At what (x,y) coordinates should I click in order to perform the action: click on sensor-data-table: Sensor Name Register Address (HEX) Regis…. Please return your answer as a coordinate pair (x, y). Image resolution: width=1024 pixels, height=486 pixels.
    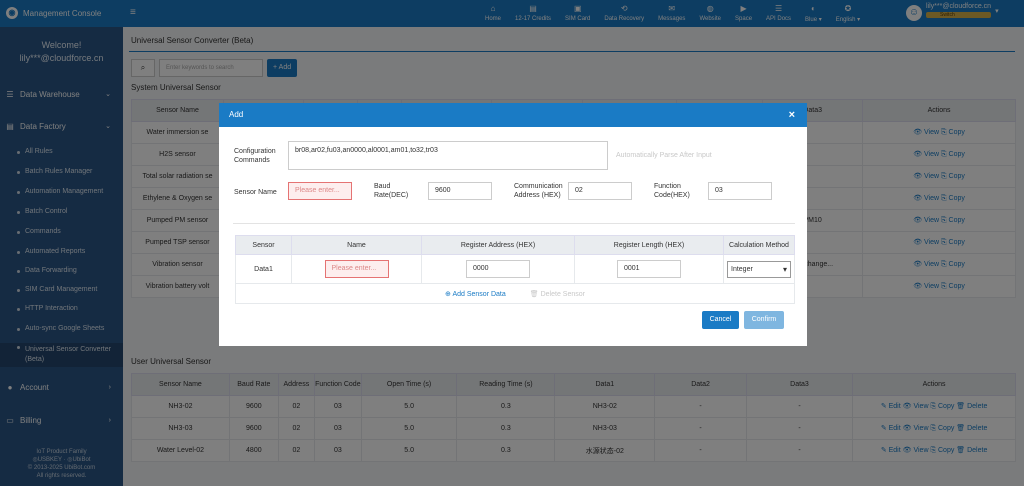
    Looking at the image, I should click on (515, 259).